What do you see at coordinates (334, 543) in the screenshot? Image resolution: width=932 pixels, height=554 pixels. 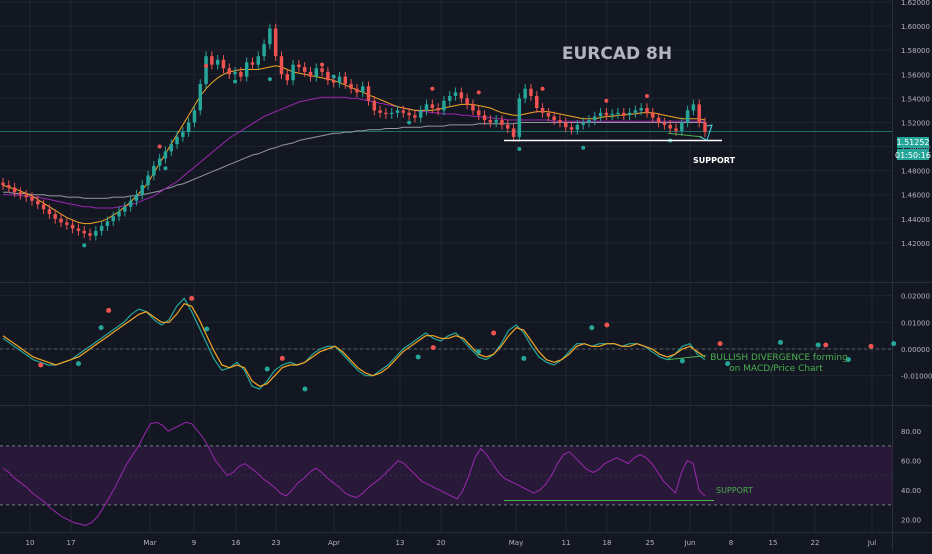 I see `x-tick-label: Apr` at bounding box center [334, 543].